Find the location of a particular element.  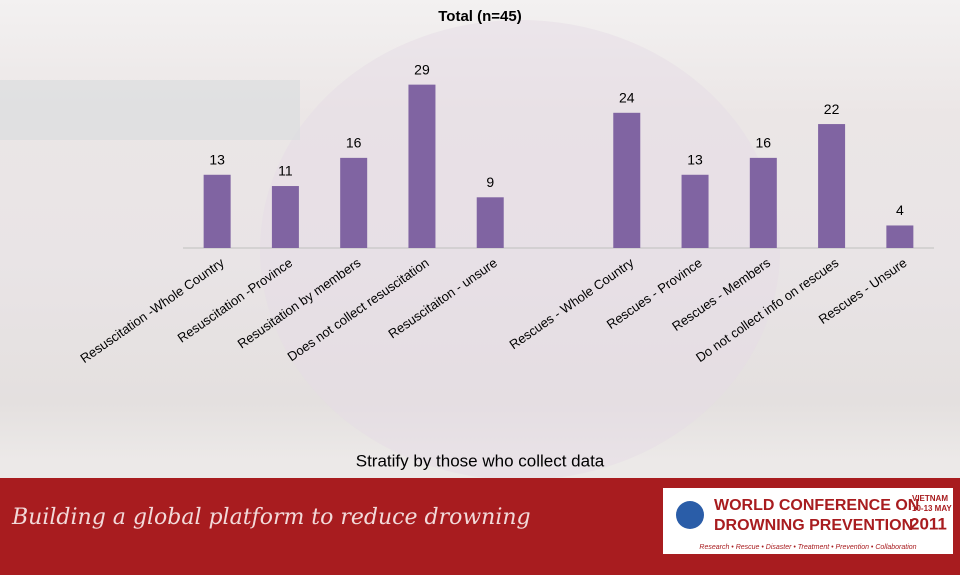

logo-text: WORLD CONFERENCE ON is located at coordinates (816, 505).